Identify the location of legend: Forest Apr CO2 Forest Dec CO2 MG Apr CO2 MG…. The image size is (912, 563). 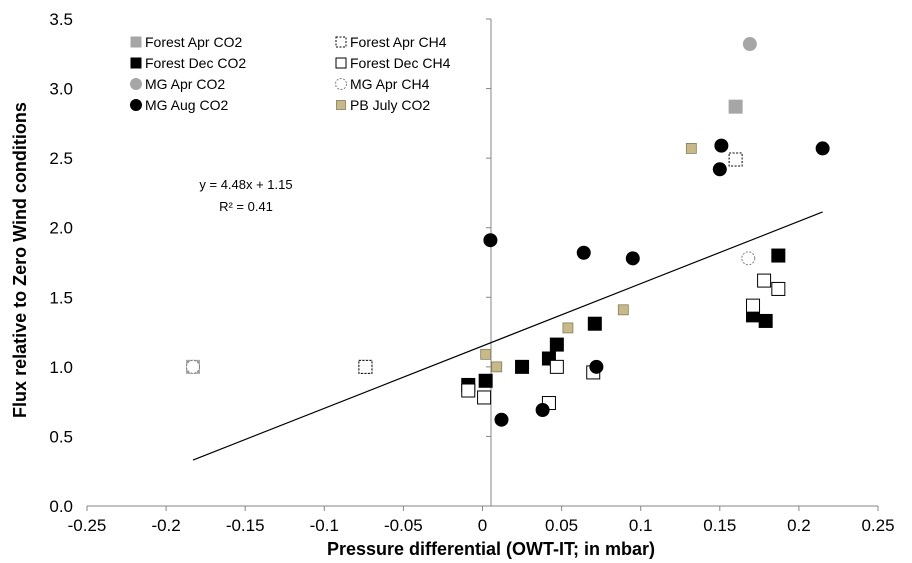
(290, 73).